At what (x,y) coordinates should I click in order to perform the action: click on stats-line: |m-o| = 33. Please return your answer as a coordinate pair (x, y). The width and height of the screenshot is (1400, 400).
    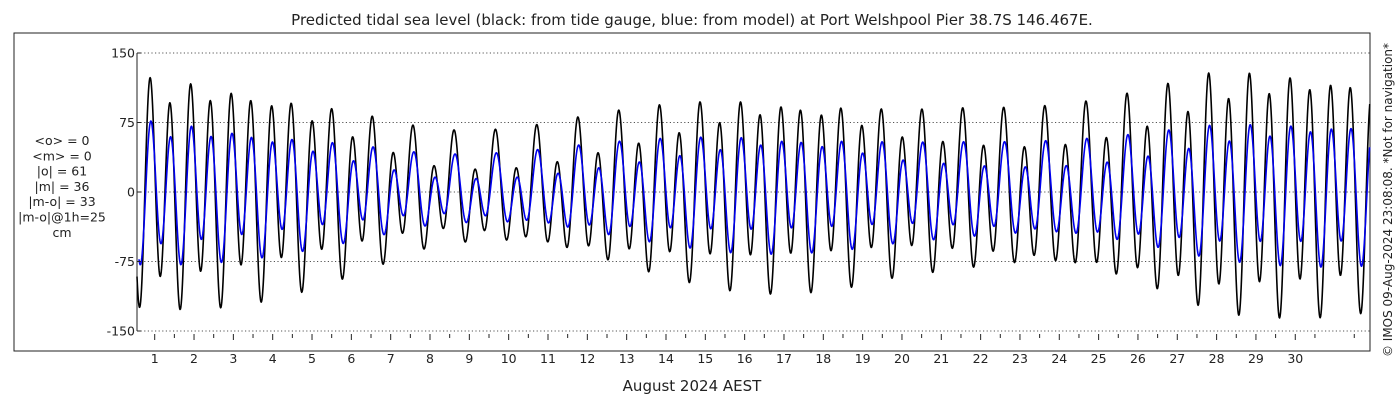
    Looking at the image, I should click on (61, 201).